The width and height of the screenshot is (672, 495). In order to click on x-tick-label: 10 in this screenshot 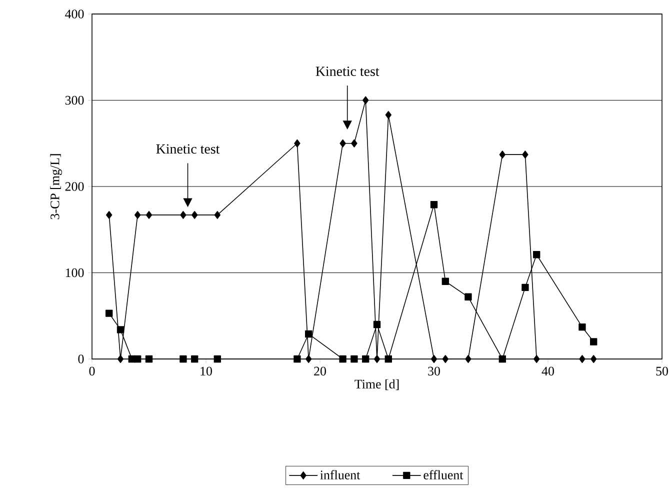, I will do `click(206, 371)`.